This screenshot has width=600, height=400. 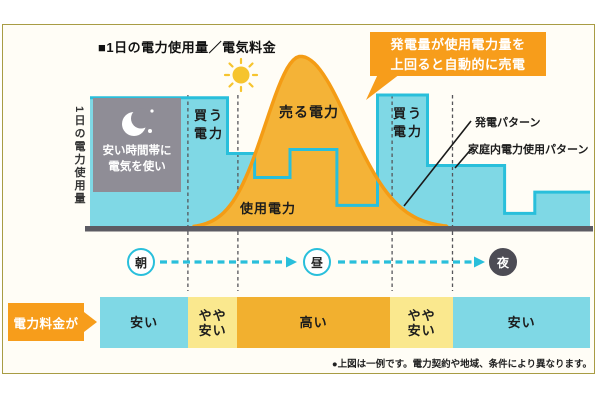 I want to click on night-tip-text: 安い時間帯に 電気を使い, so click(x=137, y=159).